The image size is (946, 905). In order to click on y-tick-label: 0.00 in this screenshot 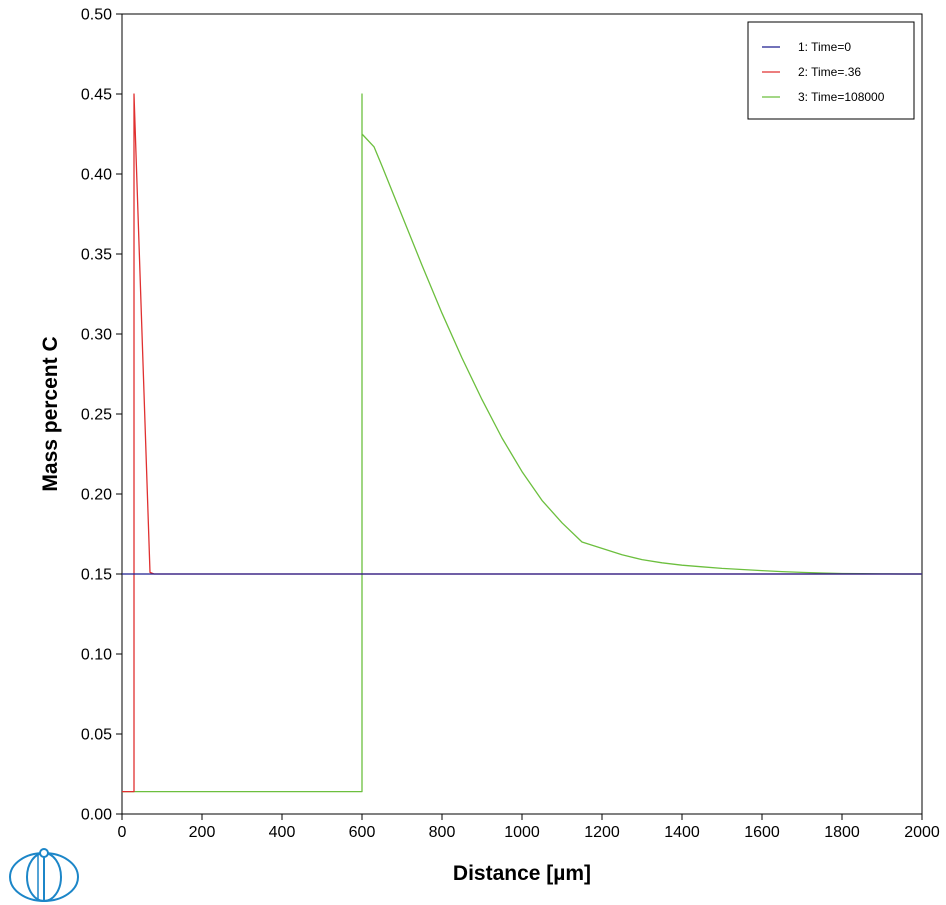, I will do `click(96, 815)`.